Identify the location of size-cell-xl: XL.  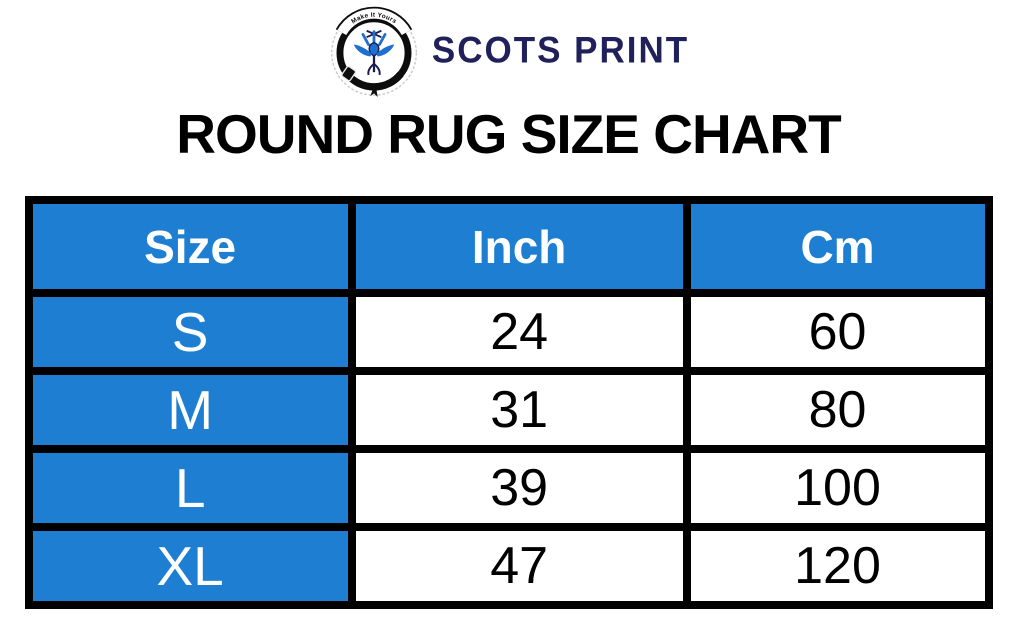
(190, 566).